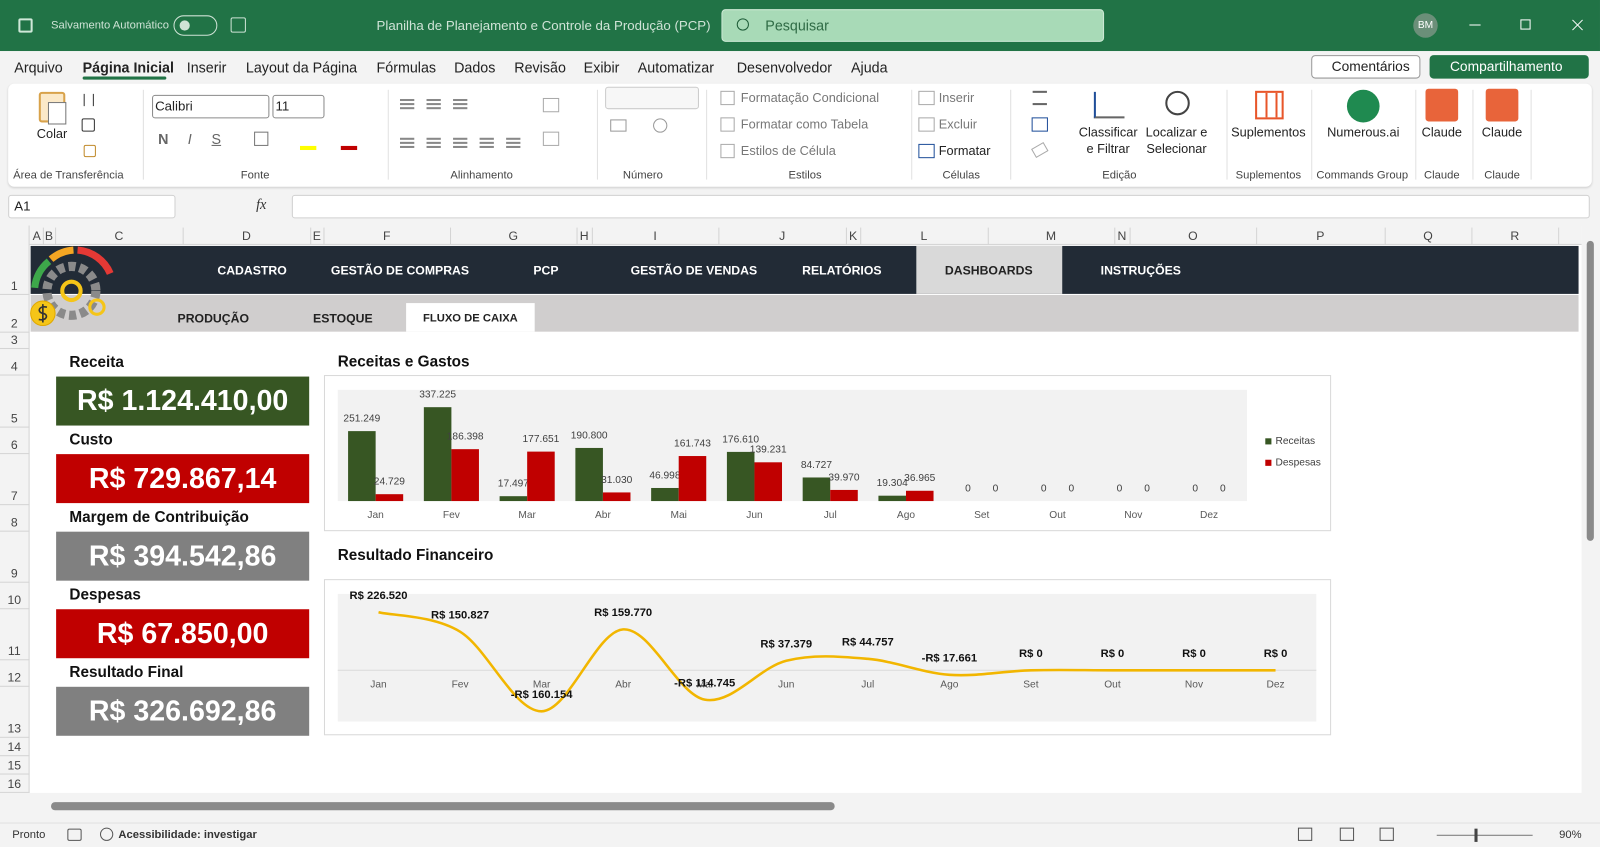 The height and width of the screenshot is (847, 1600). Describe the element at coordinates (1590, 390) in the screenshot. I see `vertical-thumb` at that location.